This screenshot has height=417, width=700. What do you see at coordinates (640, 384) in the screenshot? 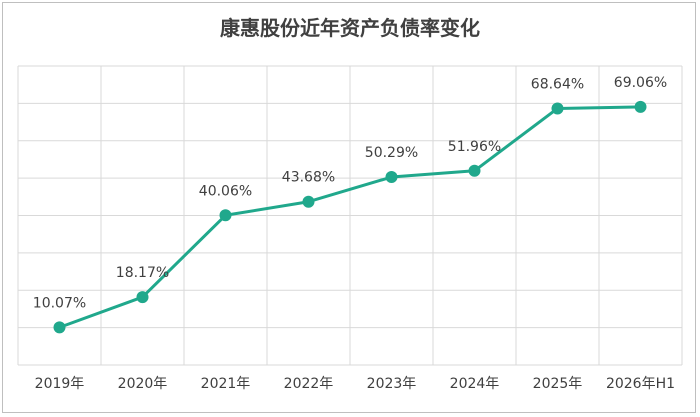
I see `x-tick-label: 2026年H1` at bounding box center [640, 384].